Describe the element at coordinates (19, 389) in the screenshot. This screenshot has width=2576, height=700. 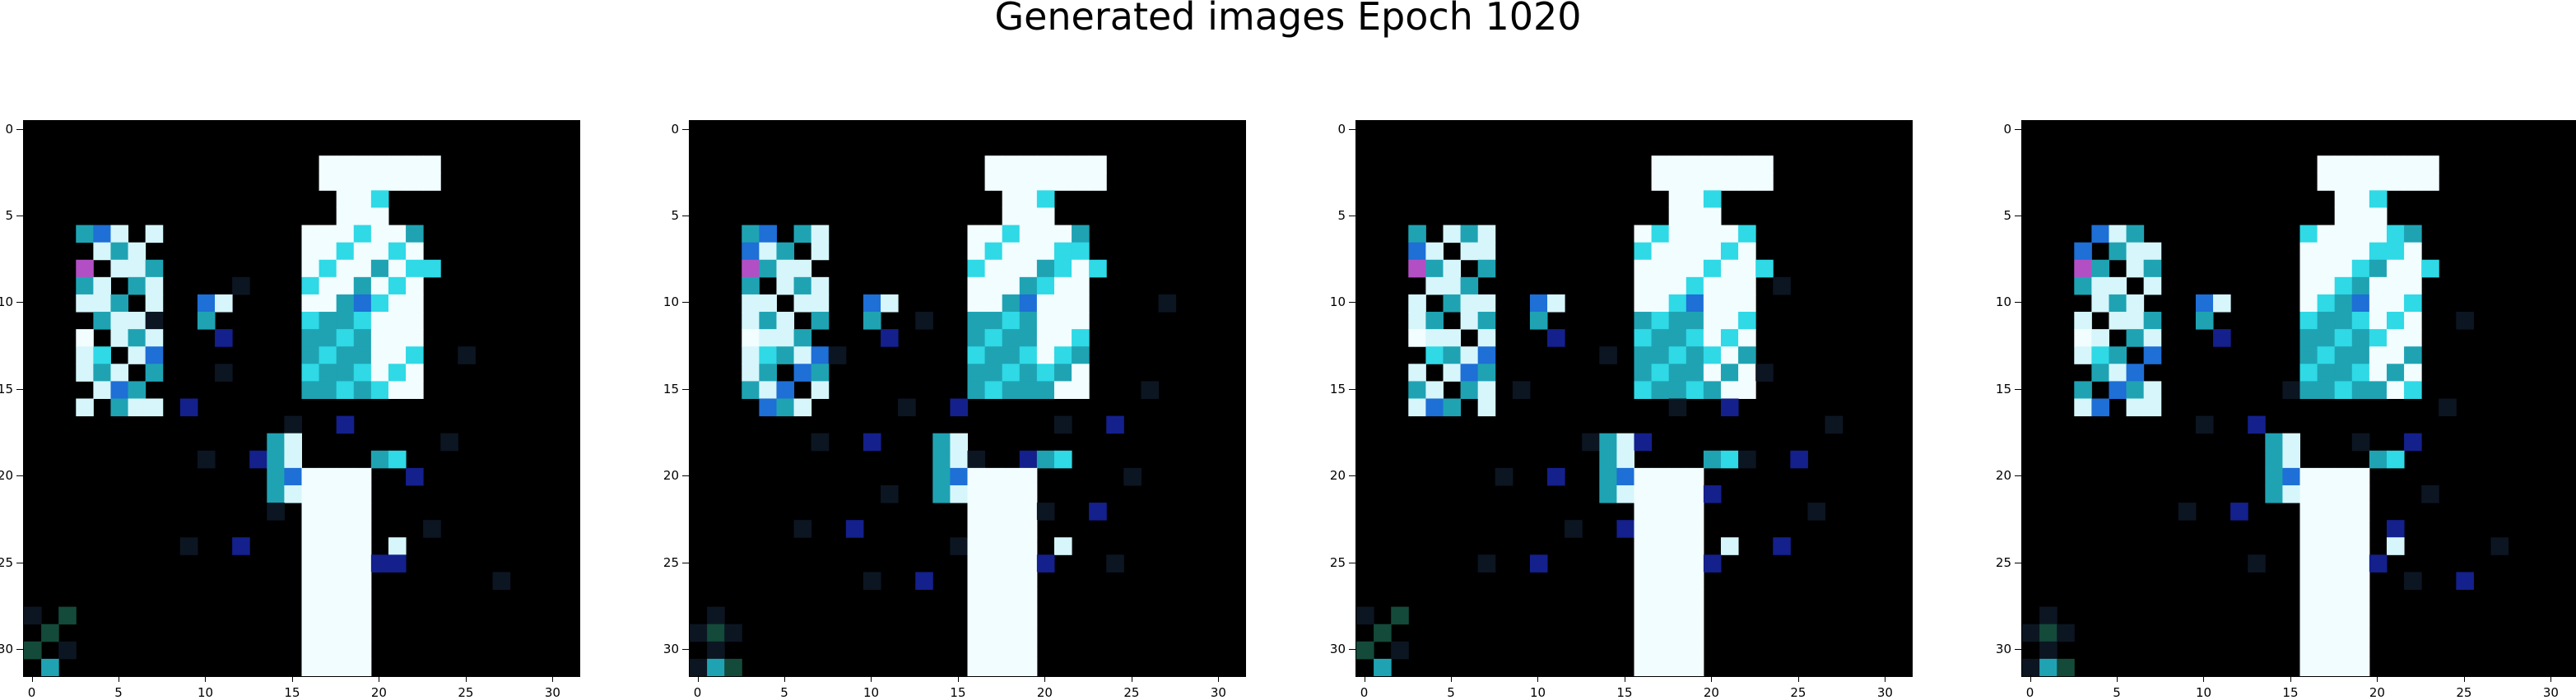
I see `y-tick` at that location.